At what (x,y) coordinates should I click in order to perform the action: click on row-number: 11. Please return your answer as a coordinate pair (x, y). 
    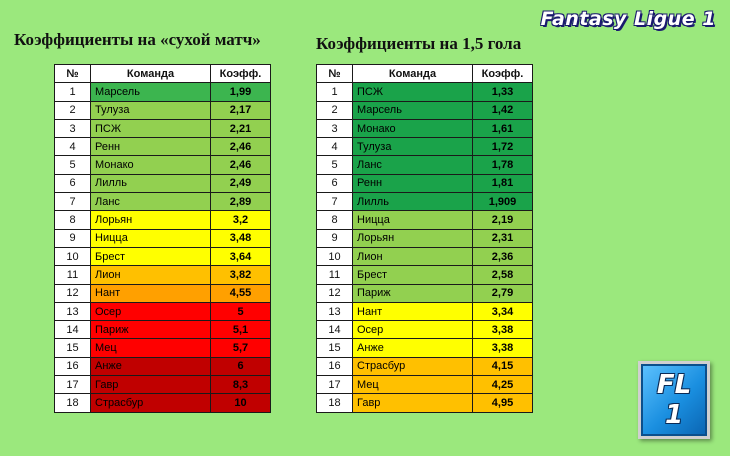
    Looking at the image, I should click on (334, 275).